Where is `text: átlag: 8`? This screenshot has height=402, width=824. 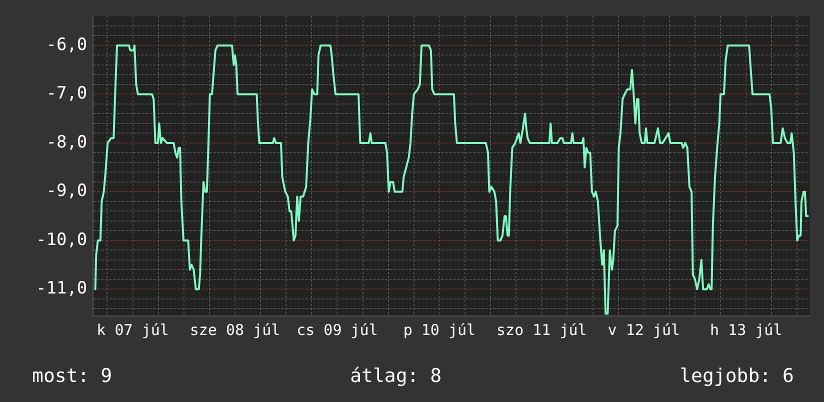 text: átlag: 8 is located at coordinates (396, 376).